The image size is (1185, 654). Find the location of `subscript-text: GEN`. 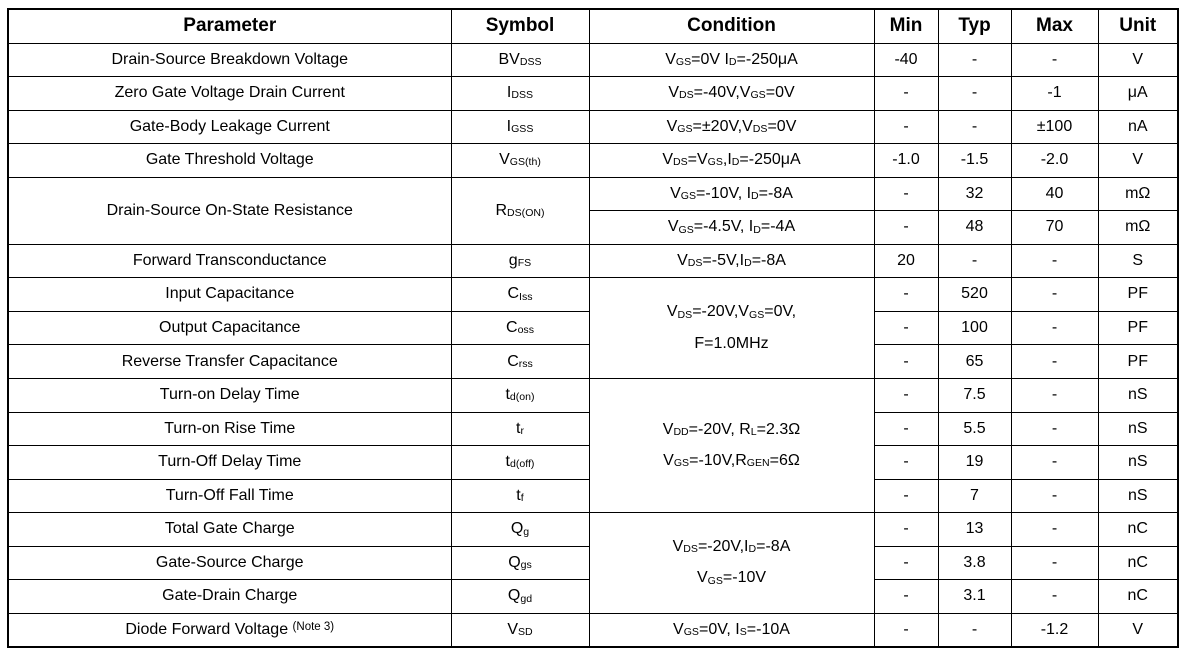

subscript-text: GEN is located at coordinates (758, 463).